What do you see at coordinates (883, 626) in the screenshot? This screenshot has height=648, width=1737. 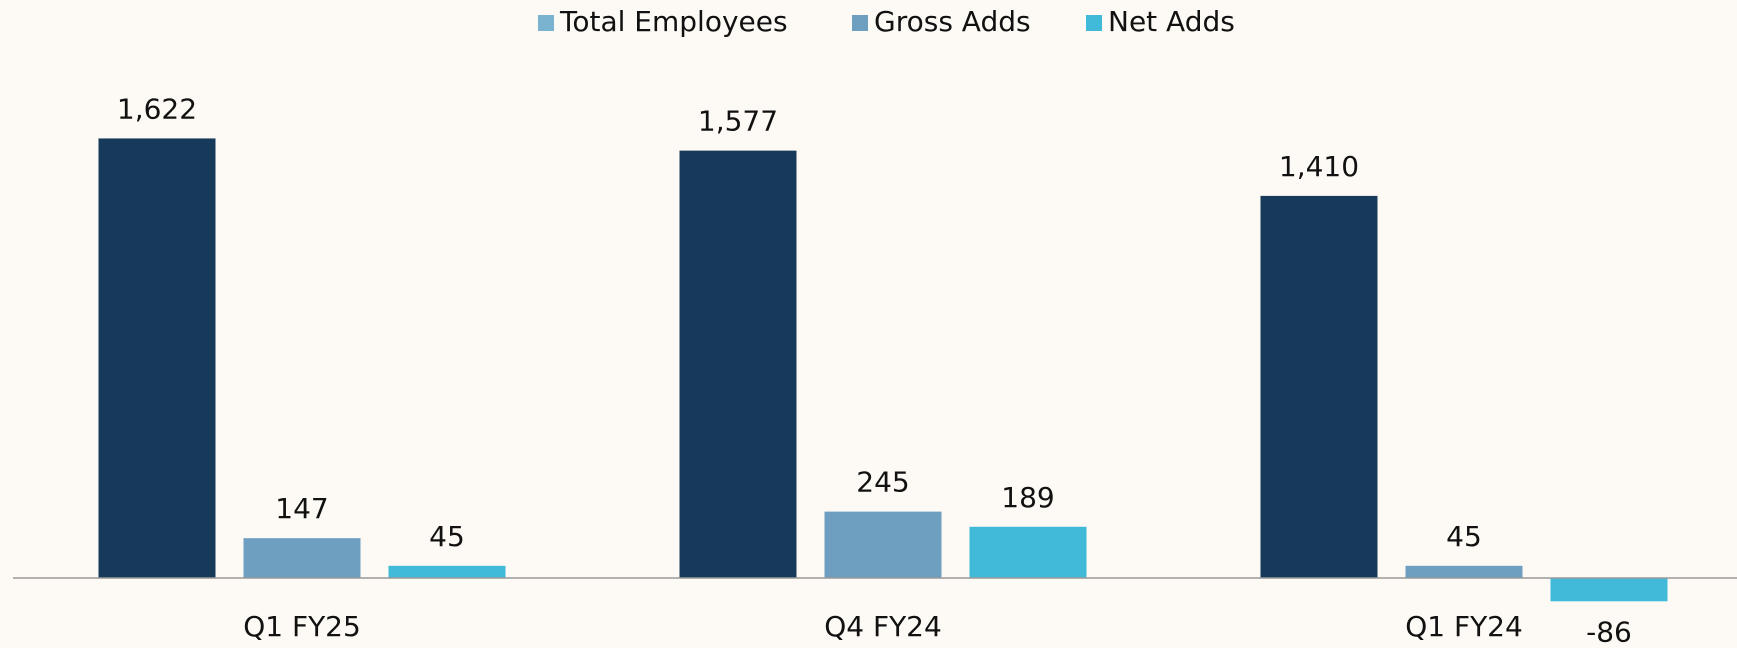 I see `x-tick-label: Q4 FY24` at bounding box center [883, 626].